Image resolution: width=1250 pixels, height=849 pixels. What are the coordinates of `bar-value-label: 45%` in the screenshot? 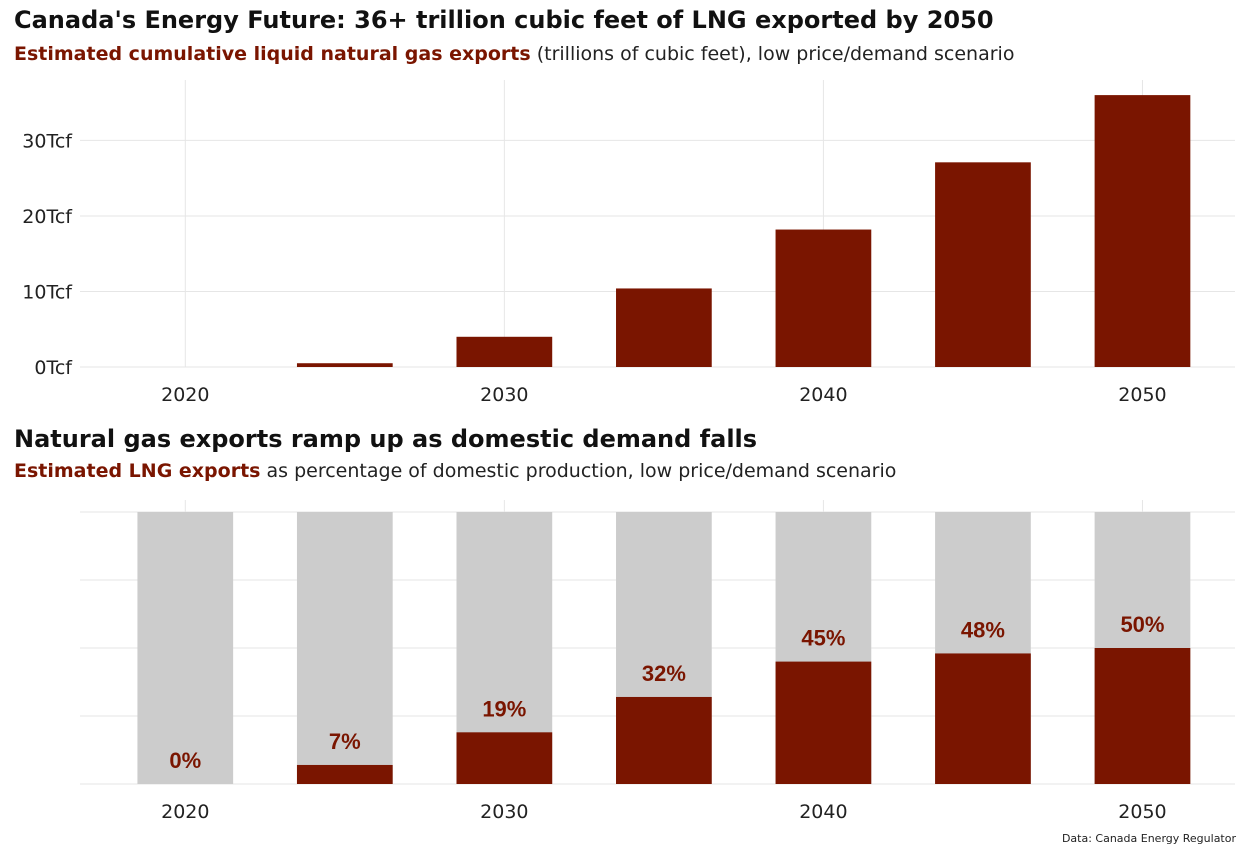 It's located at (823, 638).